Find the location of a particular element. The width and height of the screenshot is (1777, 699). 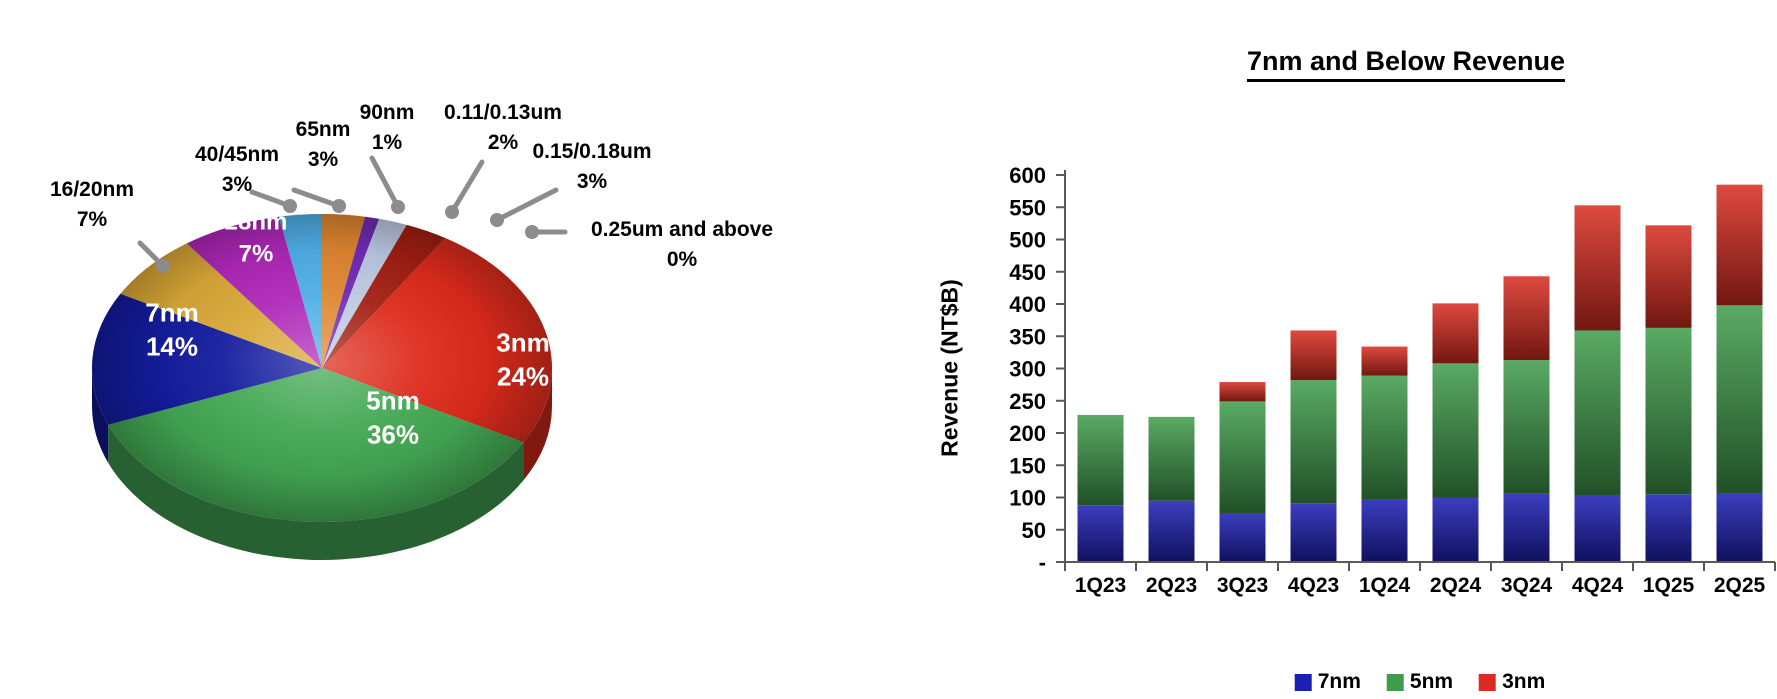

bar-chart-title-text: 7nm and Below Revenue is located at coordinates (1406, 64).